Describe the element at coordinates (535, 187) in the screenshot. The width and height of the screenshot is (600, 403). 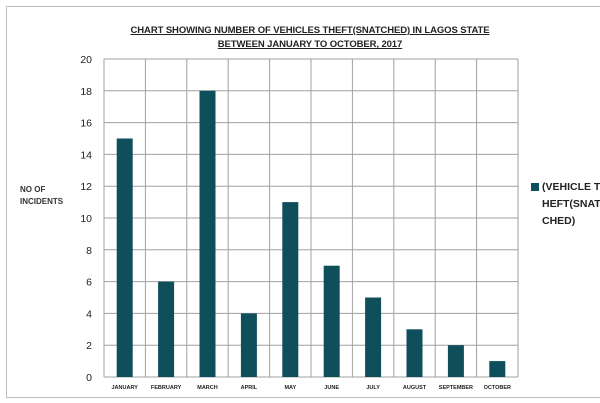
I see `legend-swatch` at that location.